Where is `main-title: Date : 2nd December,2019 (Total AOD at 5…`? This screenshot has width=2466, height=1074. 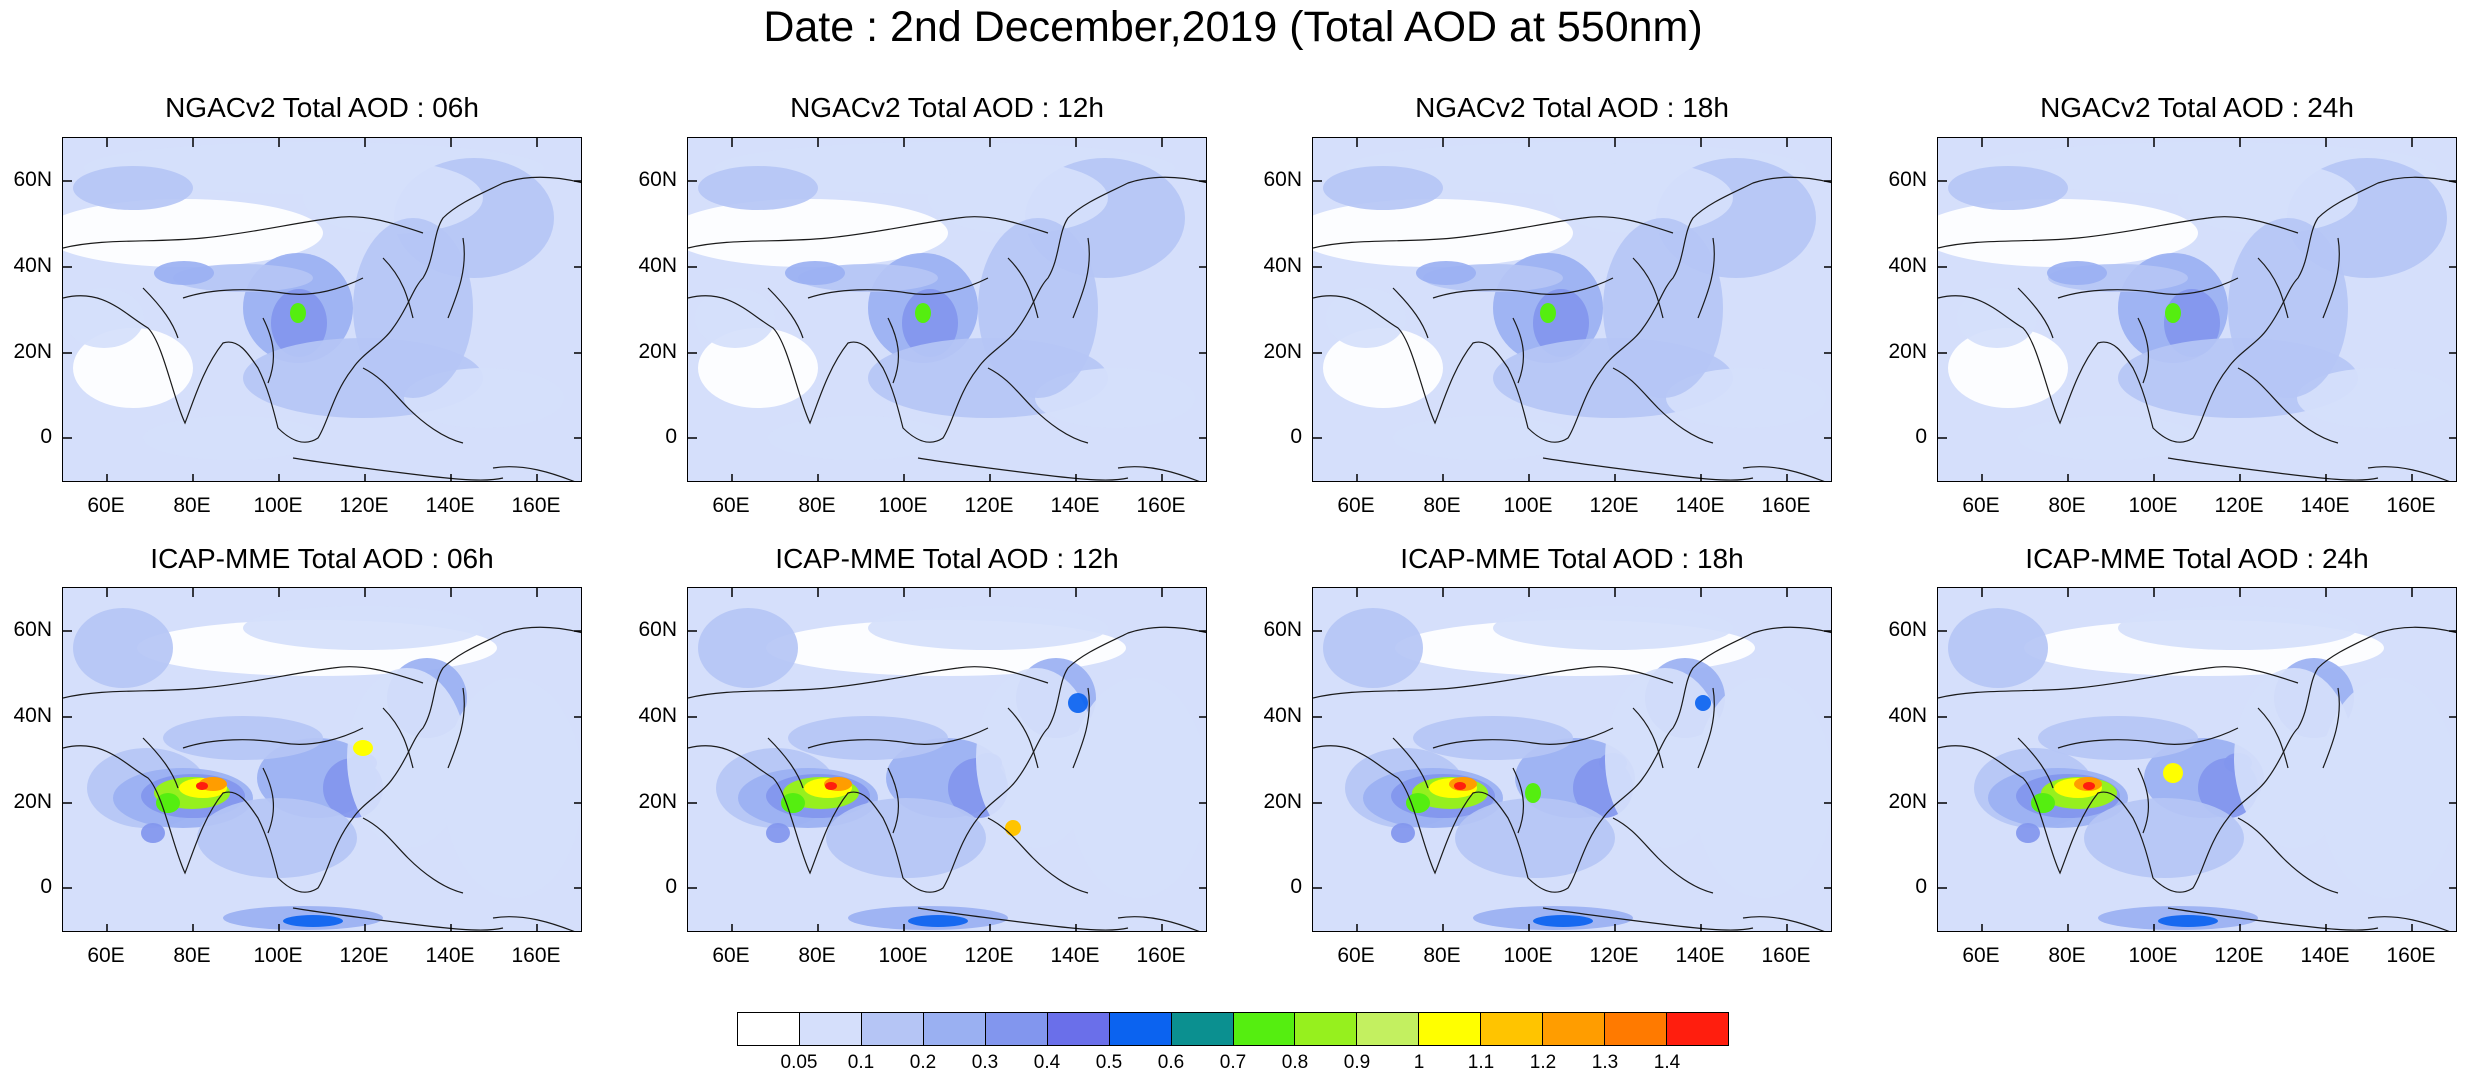 main-title: Date : 2nd December,2019 (Total AOD at 5… is located at coordinates (1233, 27).